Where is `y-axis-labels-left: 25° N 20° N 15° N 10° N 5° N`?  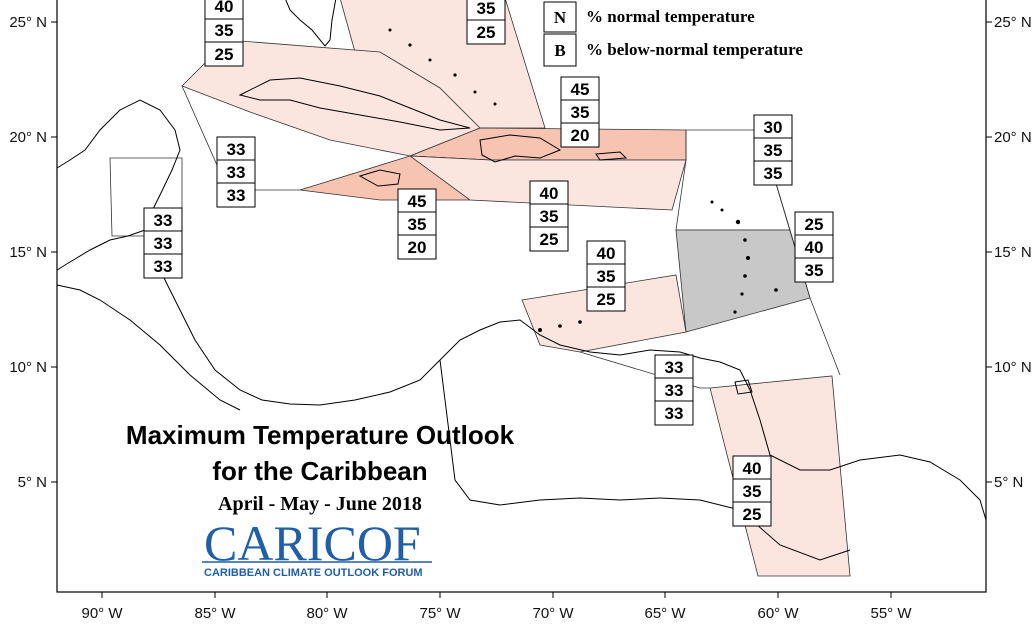
y-axis-labels-left: 25° N 20° N 15° N 10° N 5° N is located at coordinates (28, 252).